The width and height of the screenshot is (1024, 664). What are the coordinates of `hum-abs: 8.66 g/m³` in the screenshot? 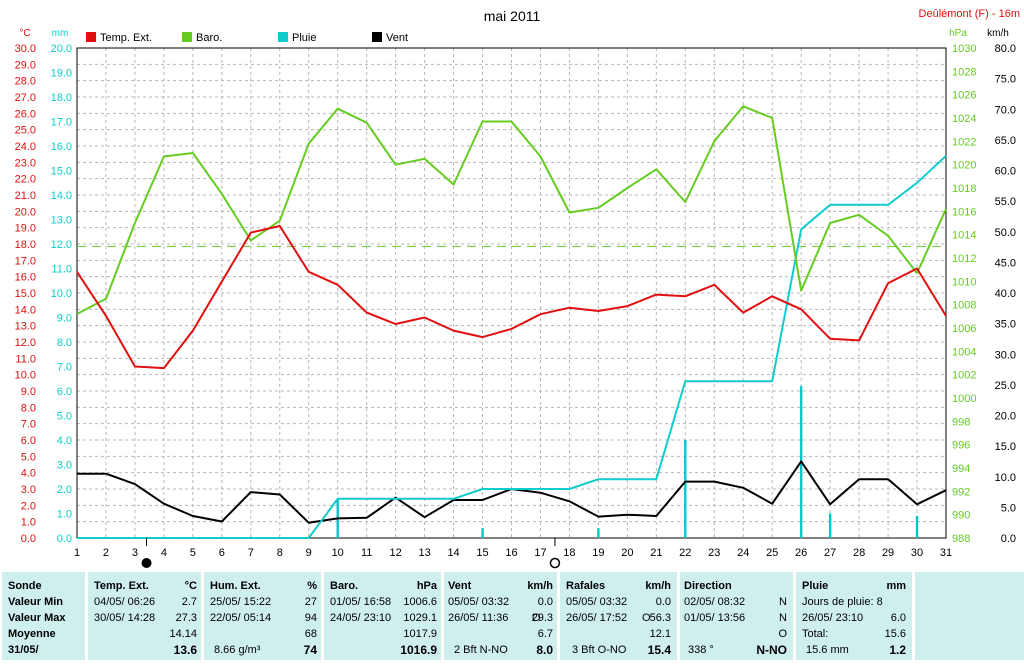 It's located at (237, 650).